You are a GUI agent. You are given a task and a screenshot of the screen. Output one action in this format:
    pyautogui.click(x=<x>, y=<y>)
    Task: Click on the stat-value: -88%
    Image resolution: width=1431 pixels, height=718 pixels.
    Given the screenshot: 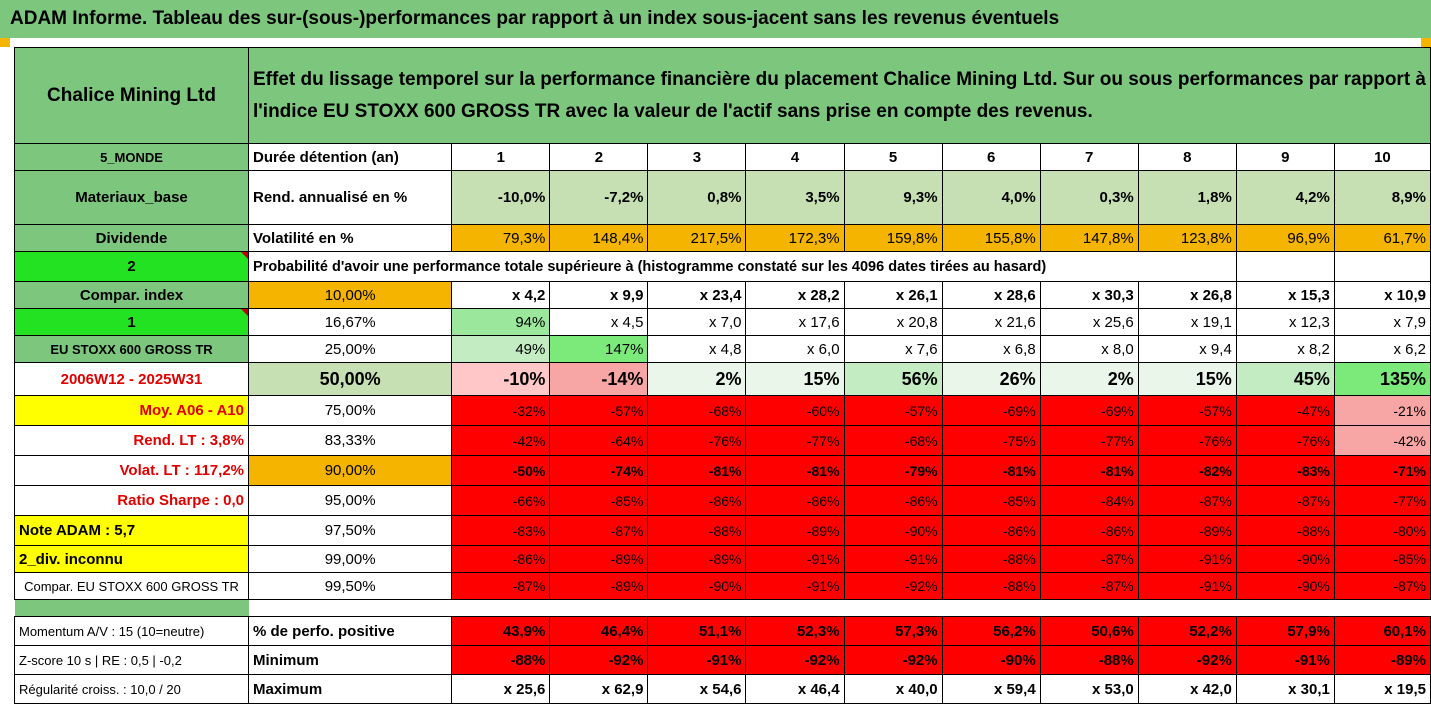 What is the action you would take?
    pyautogui.click(x=1089, y=660)
    